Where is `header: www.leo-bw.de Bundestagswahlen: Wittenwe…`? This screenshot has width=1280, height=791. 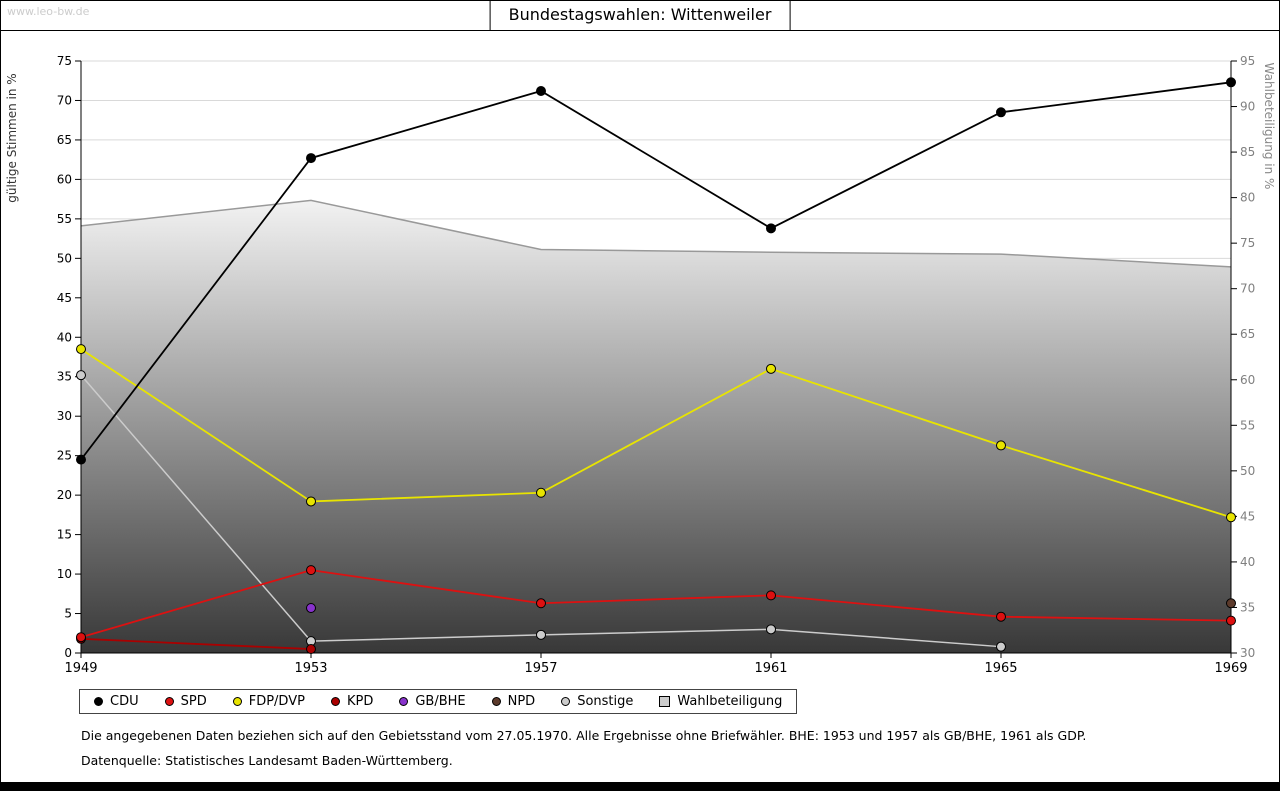
header: www.leo-bw.de Bundestagswahlen: Wittenwe… is located at coordinates (640, 16).